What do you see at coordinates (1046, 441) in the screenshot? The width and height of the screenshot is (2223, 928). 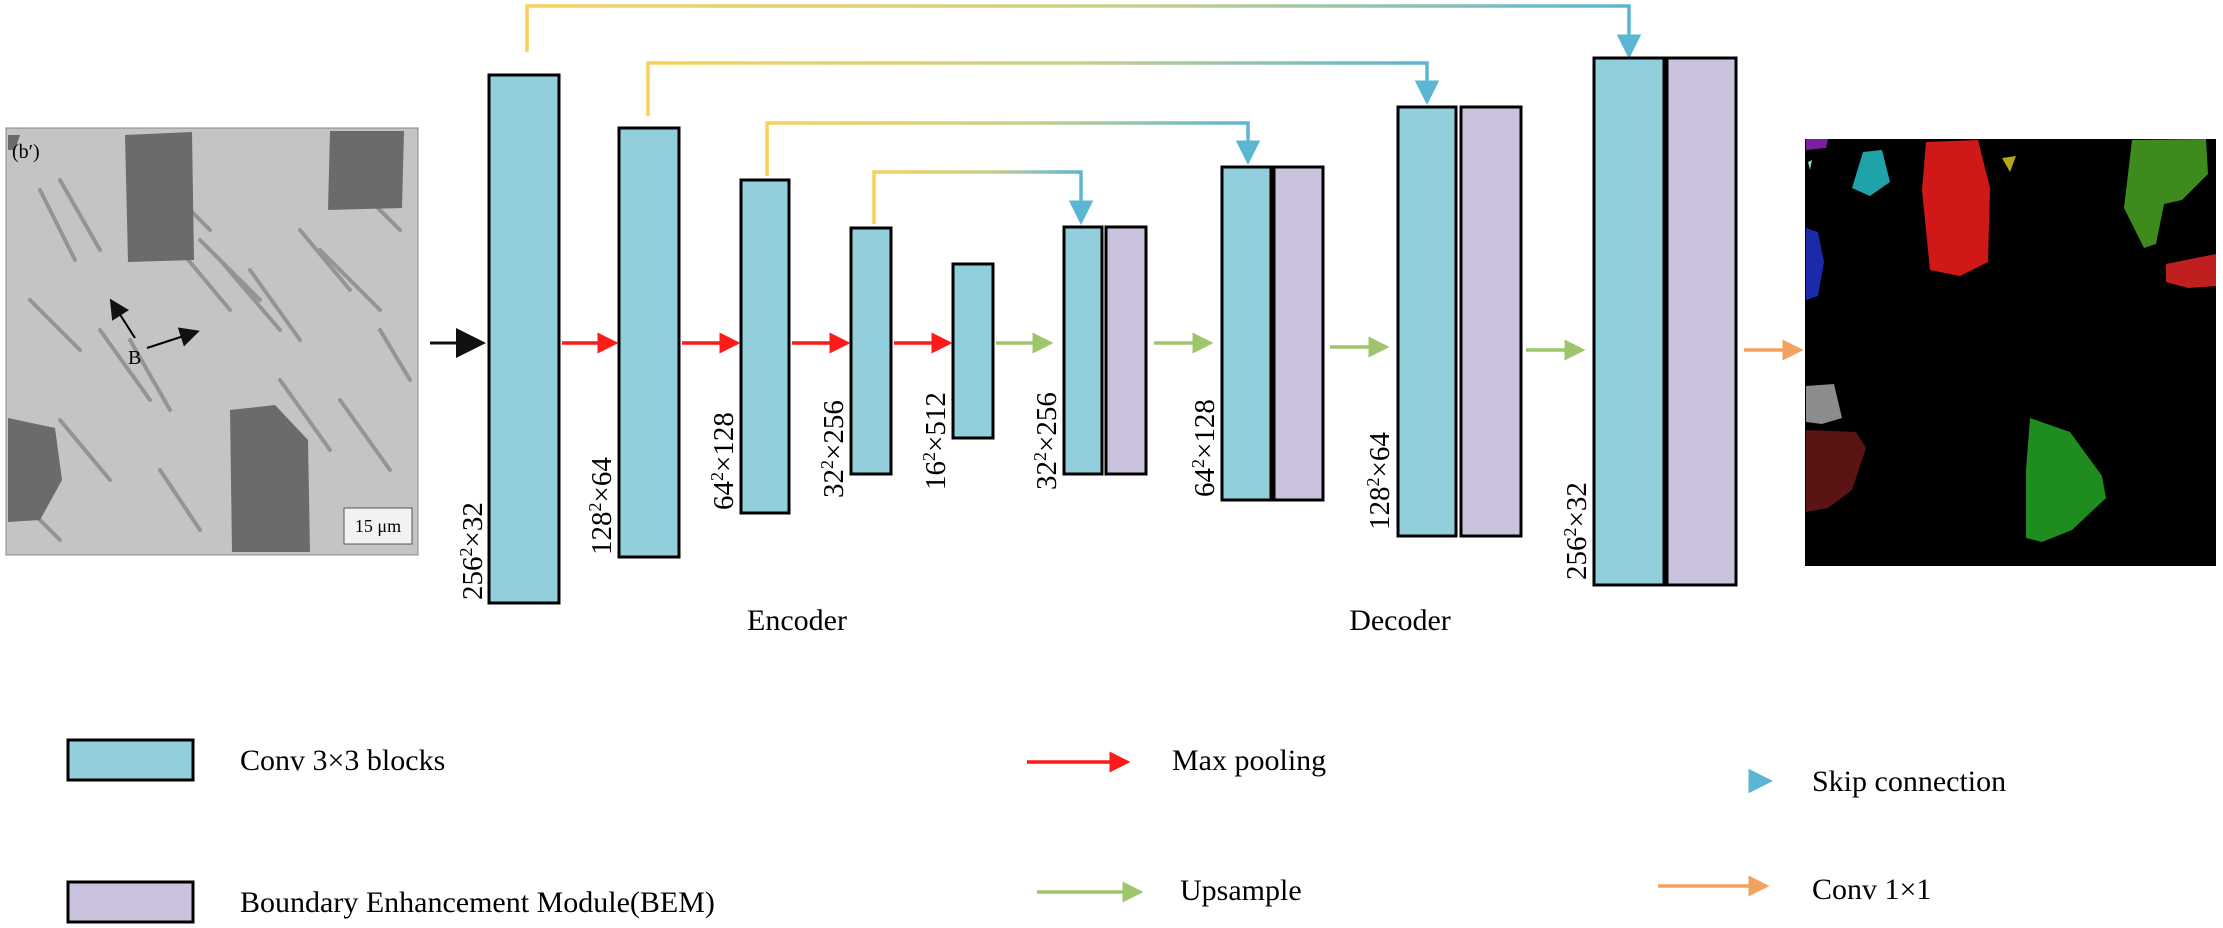 I see `decoder-dim-label-1: 322×256` at bounding box center [1046, 441].